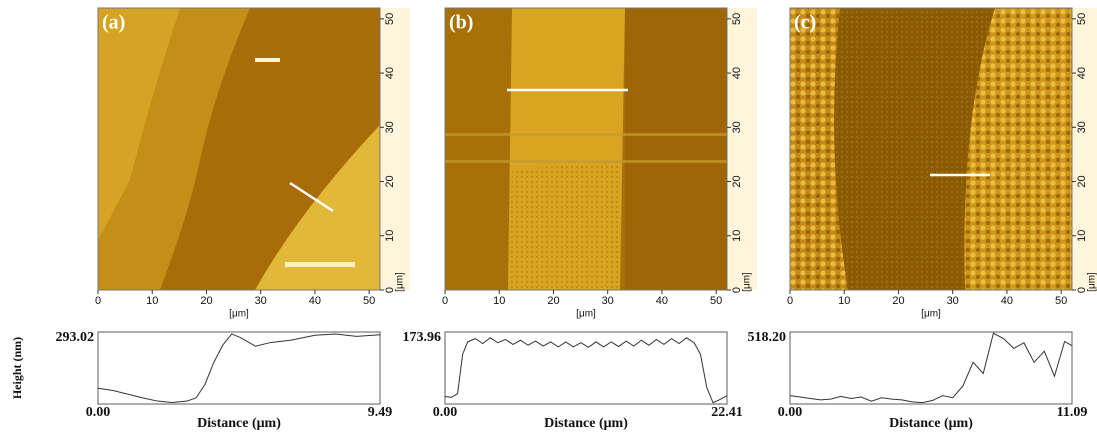 The width and height of the screenshot is (1097, 432). I want to click on x-tick-label: 11.09, so click(1072, 412).